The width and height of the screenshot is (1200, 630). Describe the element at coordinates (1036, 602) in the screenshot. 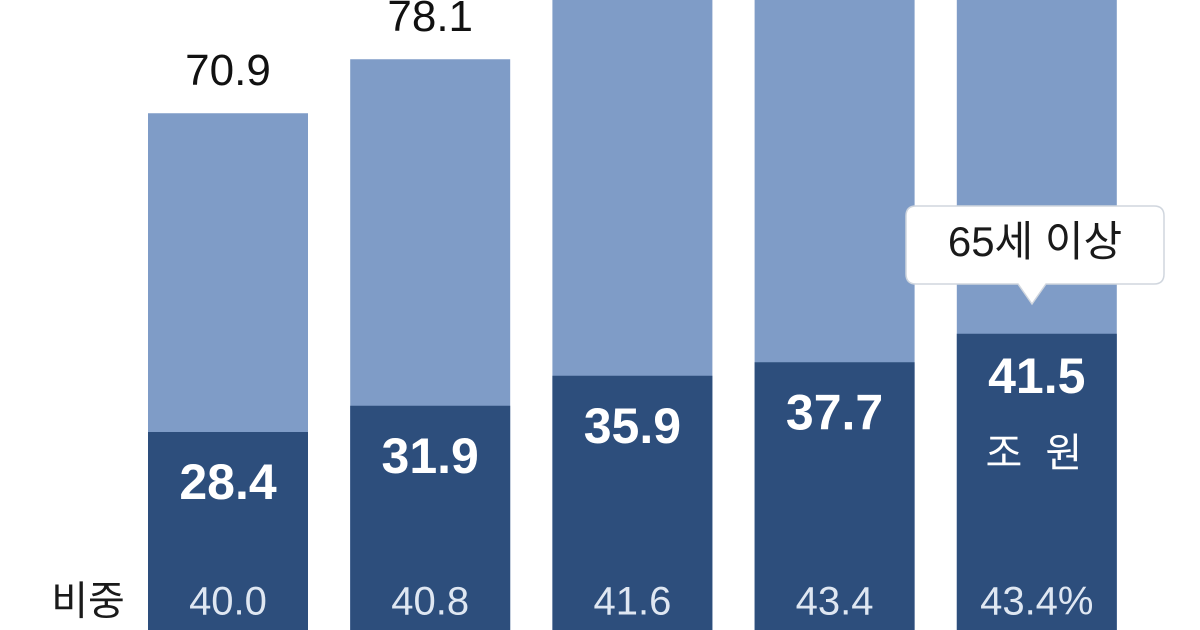

I see `share-value: 43.4%` at that location.